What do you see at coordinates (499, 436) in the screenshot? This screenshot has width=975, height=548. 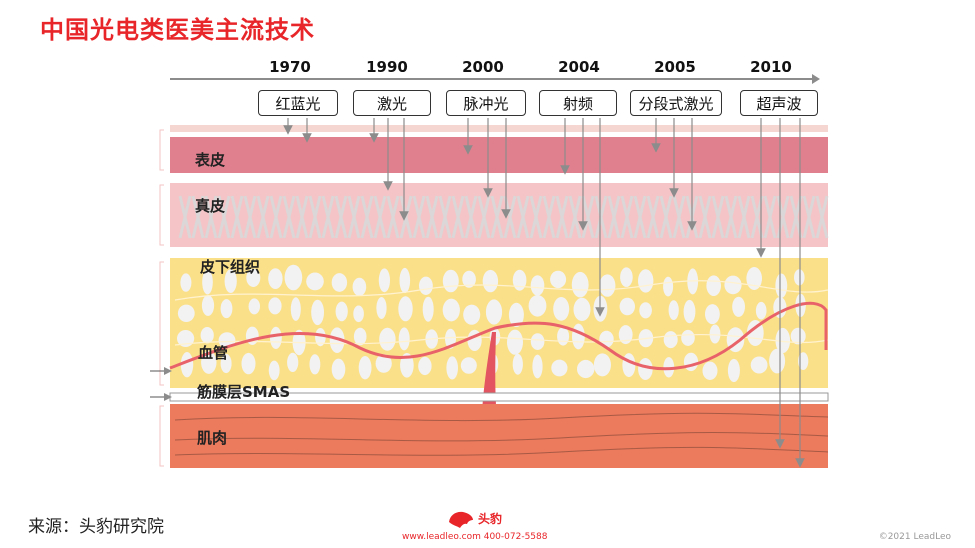 I see `muscle-layer` at bounding box center [499, 436].